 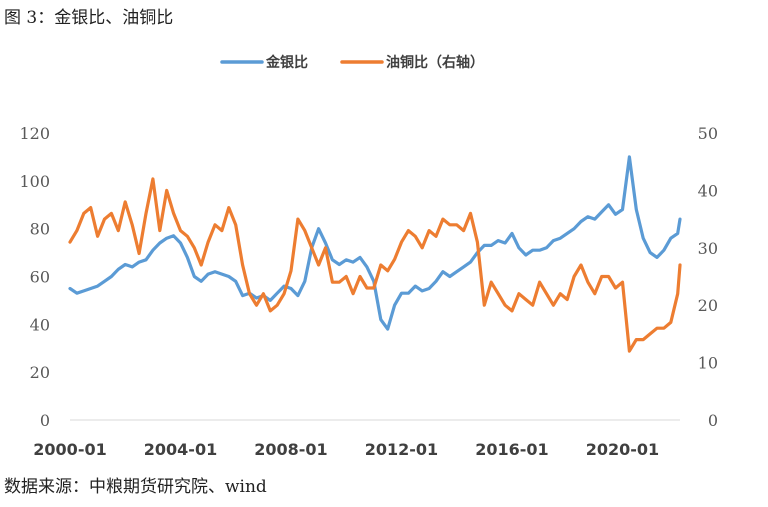 I want to click on x-axis-tick-label: 2000-01, so click(x=69, y=449).